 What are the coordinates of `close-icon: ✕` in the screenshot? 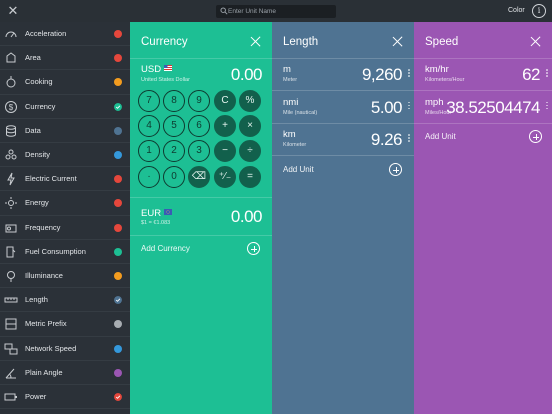 It's located at (13, 10).